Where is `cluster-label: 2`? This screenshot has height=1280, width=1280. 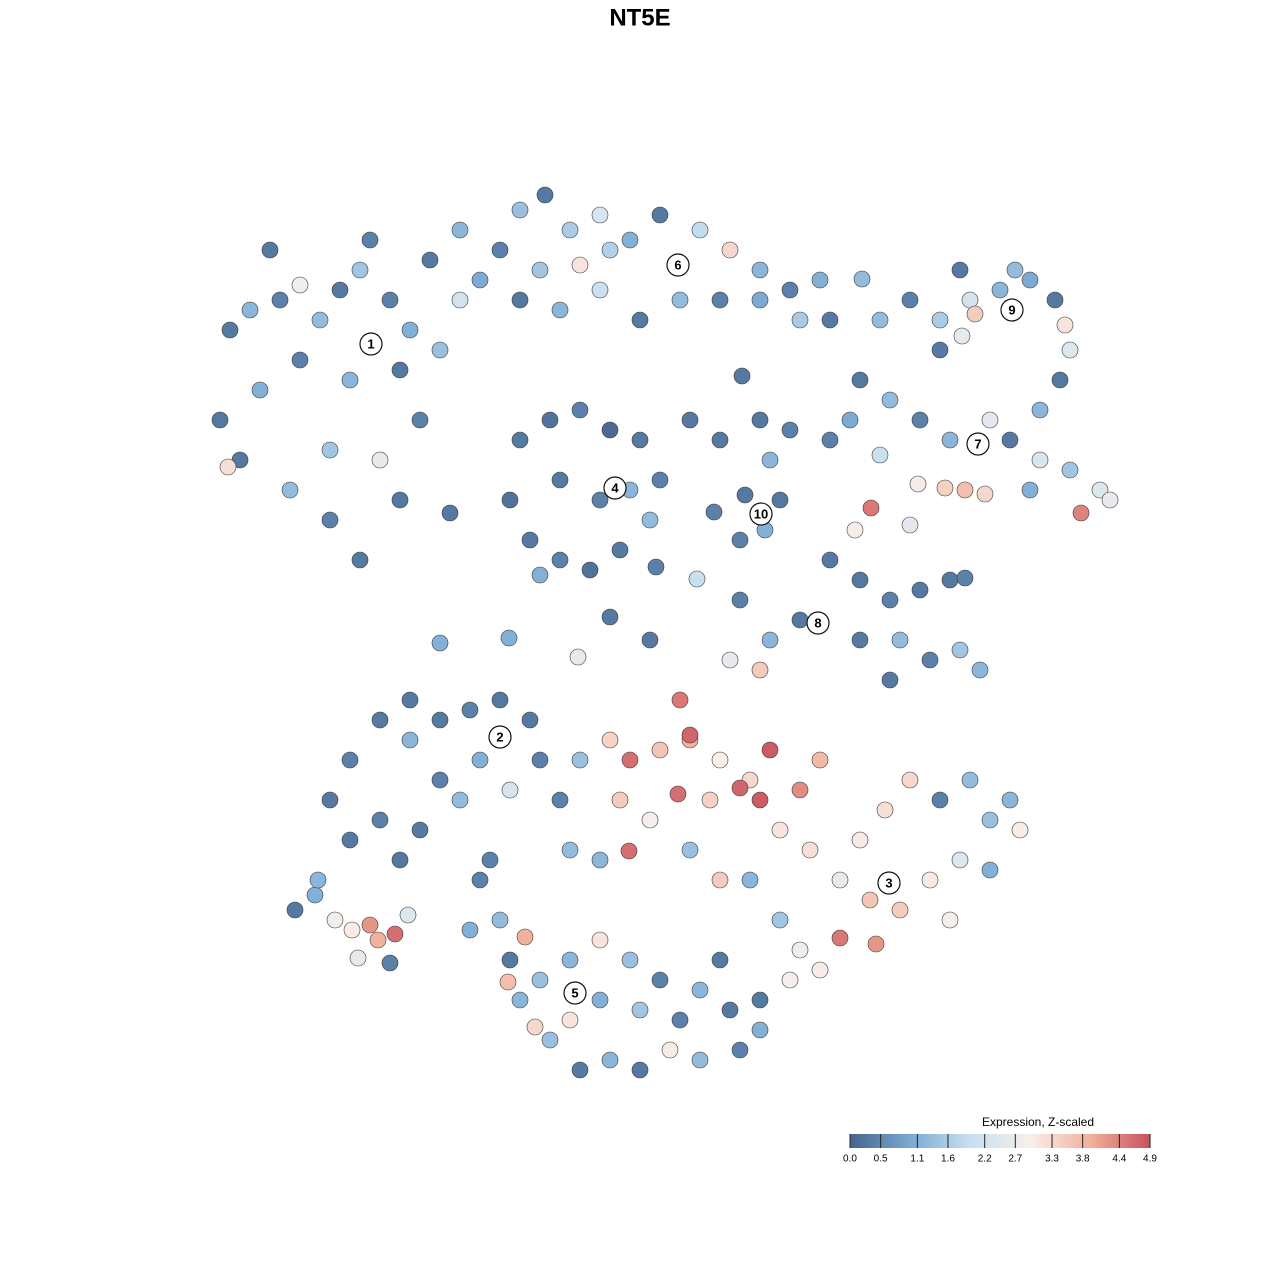 cluster-label: 2 is located at coordinates (499, 736).